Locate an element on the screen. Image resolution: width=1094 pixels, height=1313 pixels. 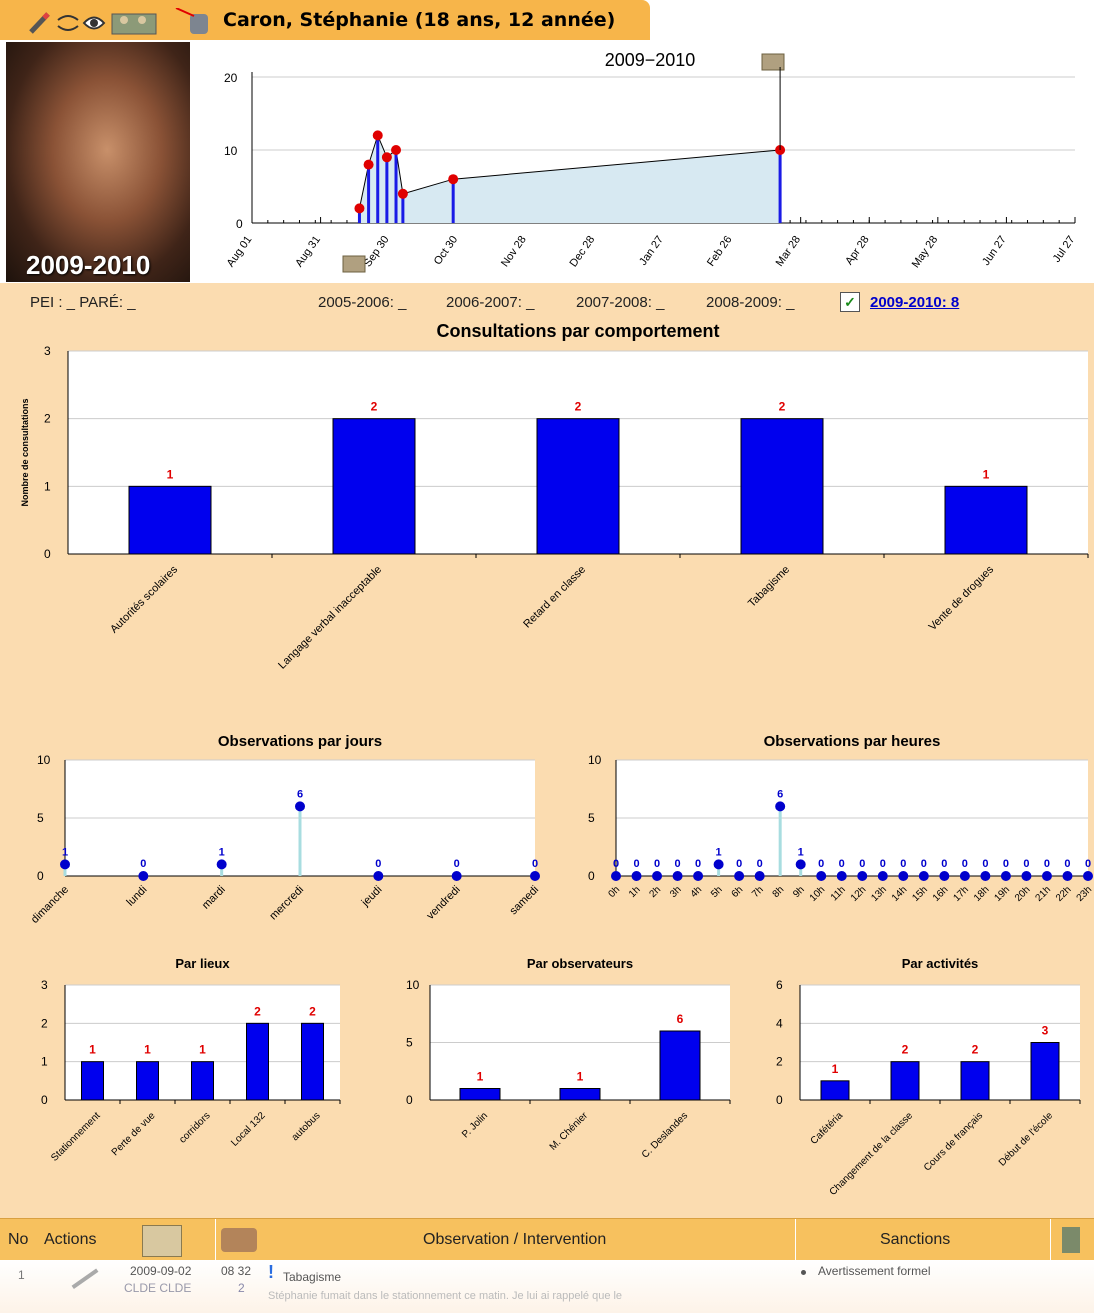
chart-title: Par lieux is located at coordinates (202, 963).